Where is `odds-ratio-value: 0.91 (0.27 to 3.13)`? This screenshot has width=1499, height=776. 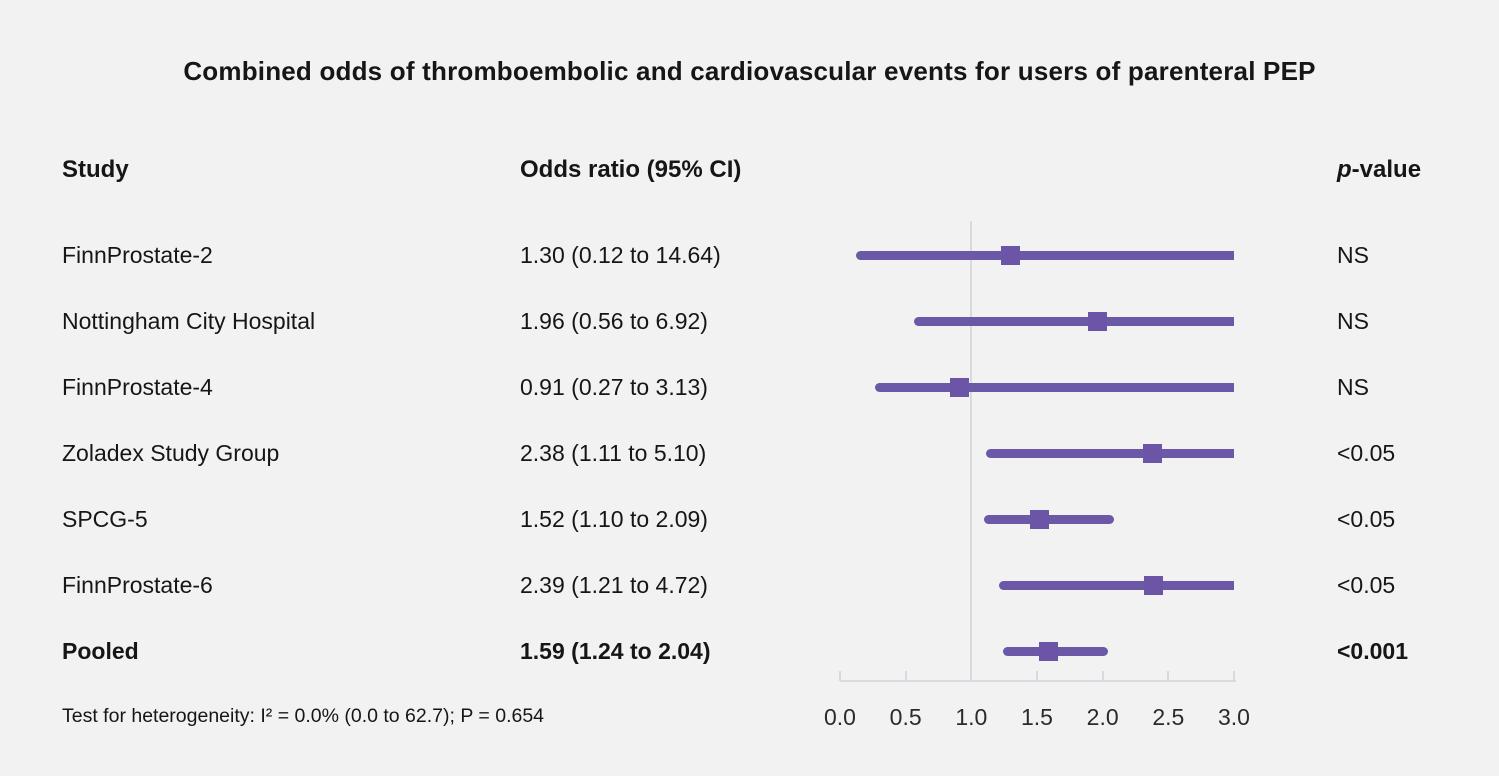 odds-ratio-value: 0.91 (0.27 to 3.13) is located at coordinates (614, 386).